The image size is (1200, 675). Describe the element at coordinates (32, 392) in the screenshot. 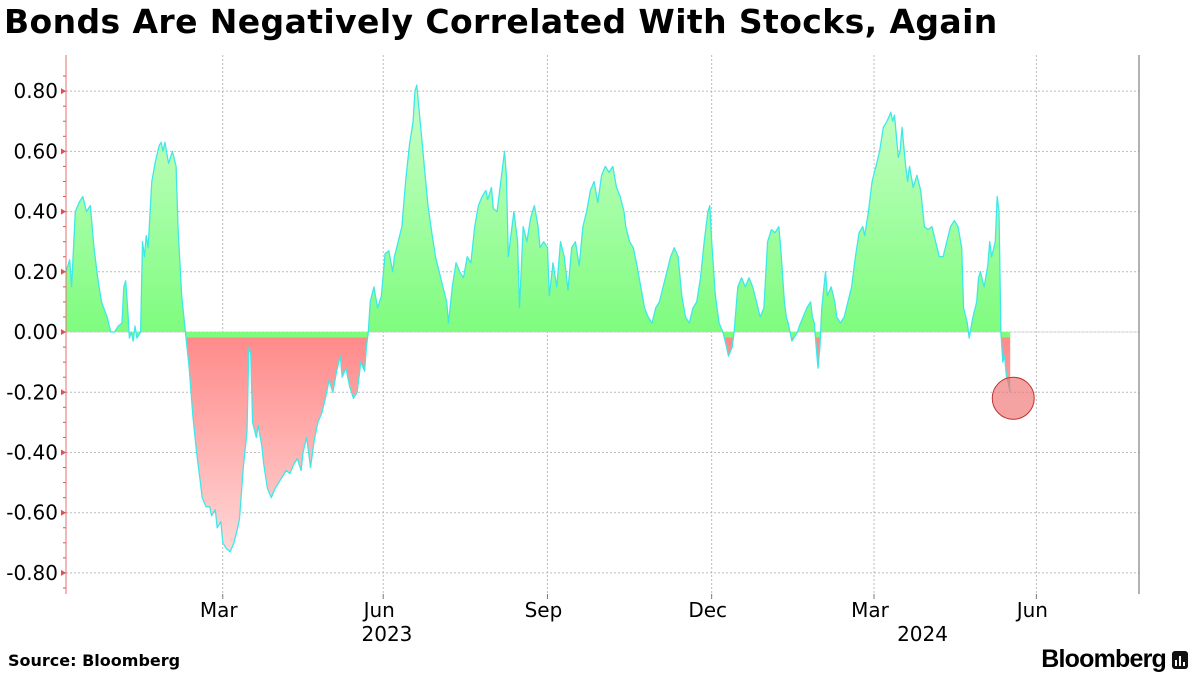

I see `y-tick-label: -0.20` at that location.